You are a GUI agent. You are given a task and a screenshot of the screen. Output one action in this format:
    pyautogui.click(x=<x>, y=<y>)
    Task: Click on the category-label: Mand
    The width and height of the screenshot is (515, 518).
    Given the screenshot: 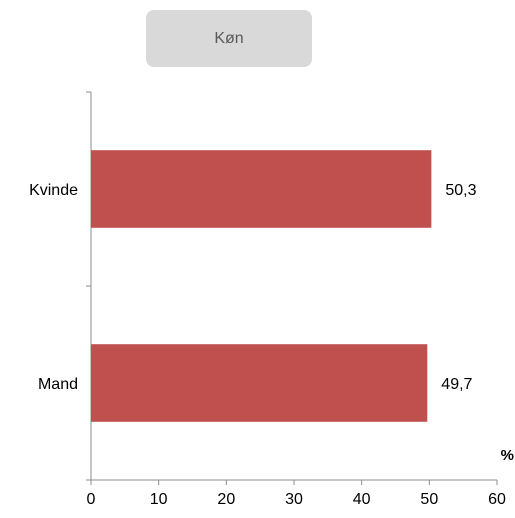 What is the action you would take?
    pyautogui.click(x=58, y=384)
    